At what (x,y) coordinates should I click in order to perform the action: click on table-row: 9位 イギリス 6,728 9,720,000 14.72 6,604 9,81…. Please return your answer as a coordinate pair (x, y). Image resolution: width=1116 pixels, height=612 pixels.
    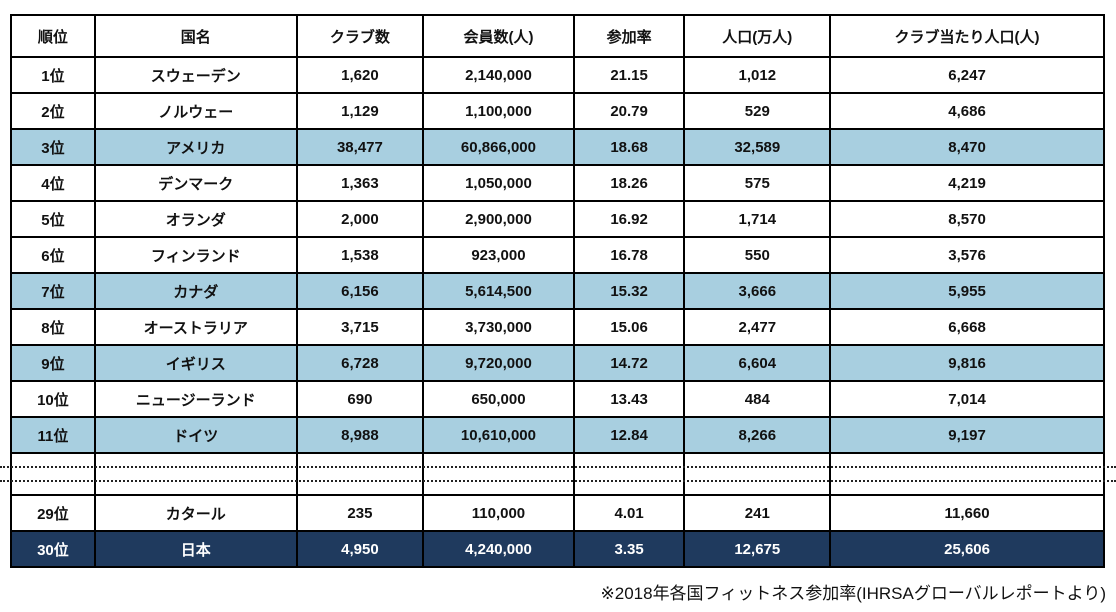
    Looking at the image, I should click on (557, 362).